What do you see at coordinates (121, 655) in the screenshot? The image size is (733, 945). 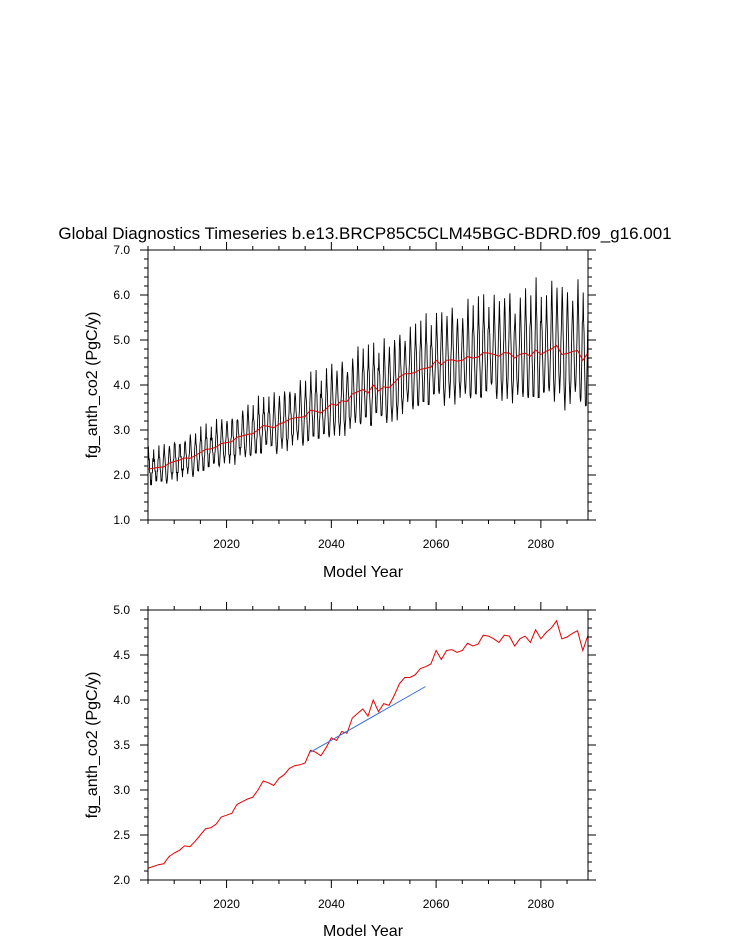 I see `bottom-y-tick-label: 4.5` at bounding box center [121, 655].